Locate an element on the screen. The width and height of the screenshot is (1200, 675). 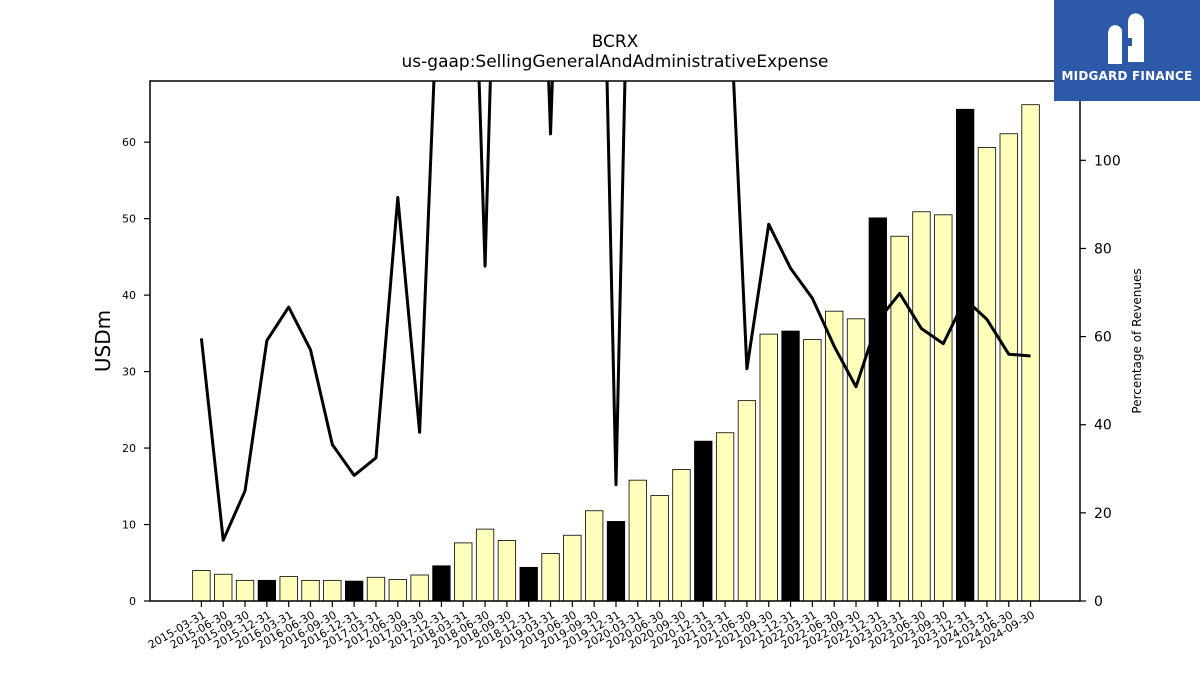
right-axis: 0 20 40 60 80 100 is located at coordinates (1100, 381).